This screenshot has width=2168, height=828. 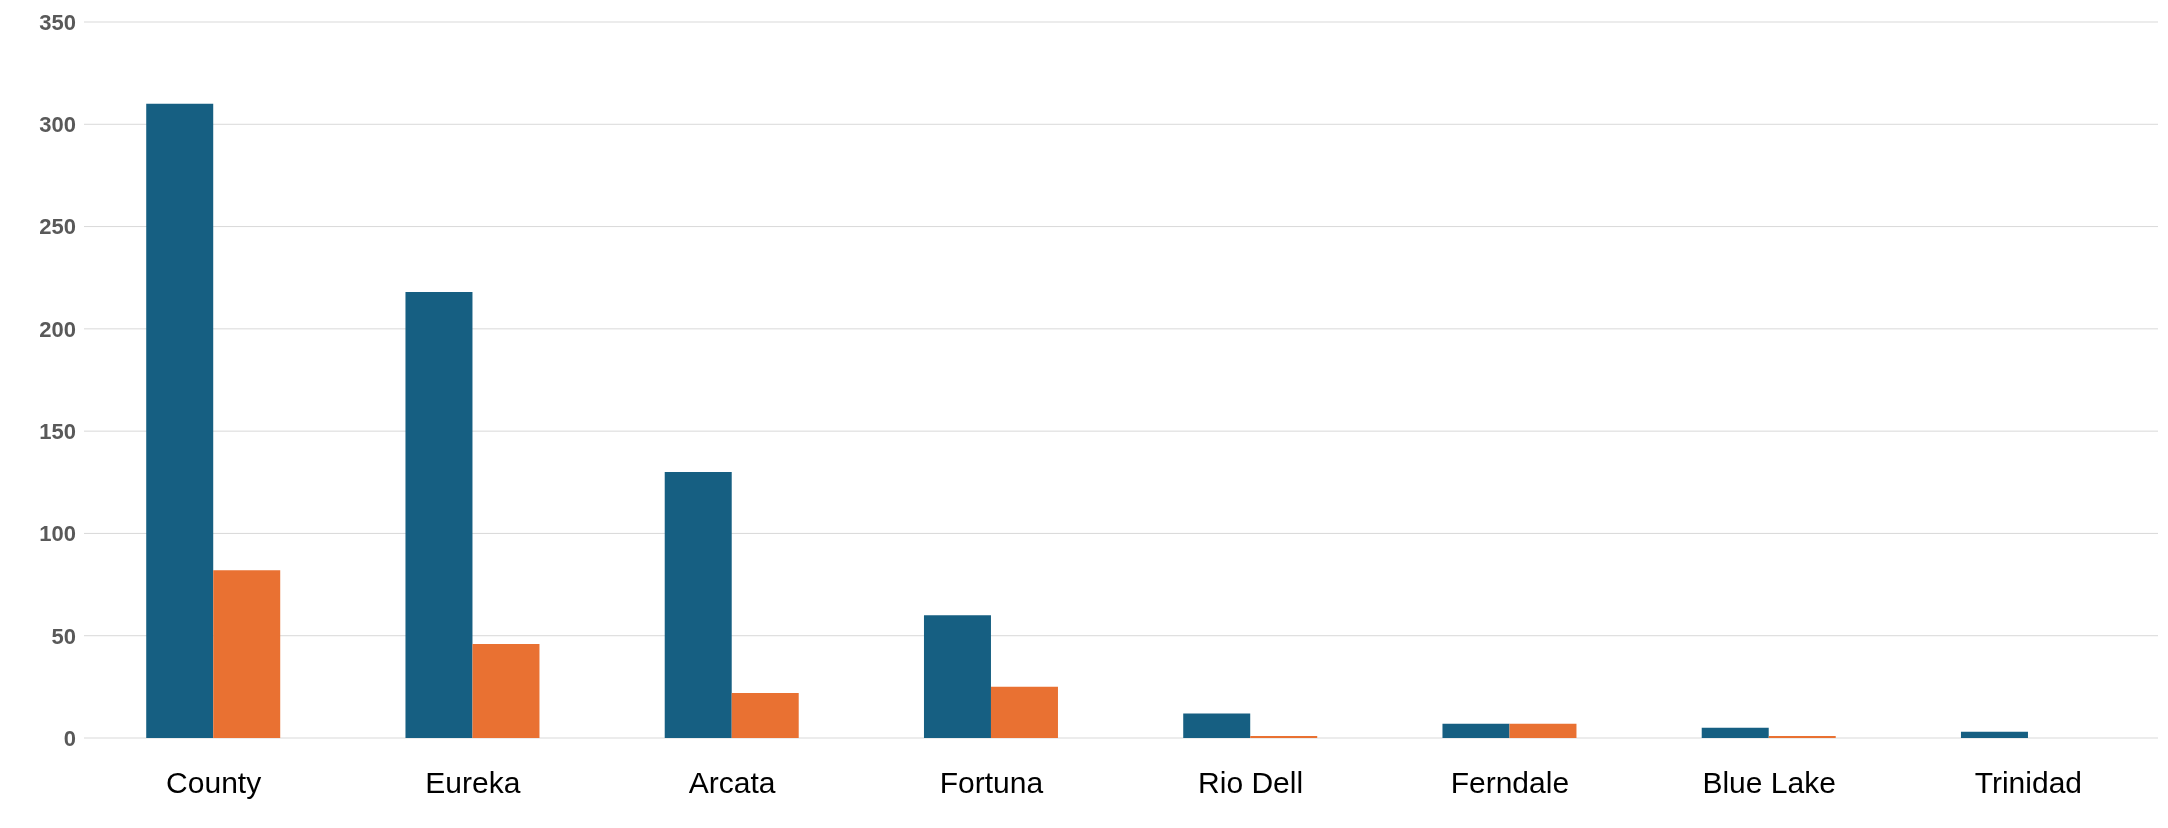 I want to click on x-tick-label: County, so click(x=214, y=783).